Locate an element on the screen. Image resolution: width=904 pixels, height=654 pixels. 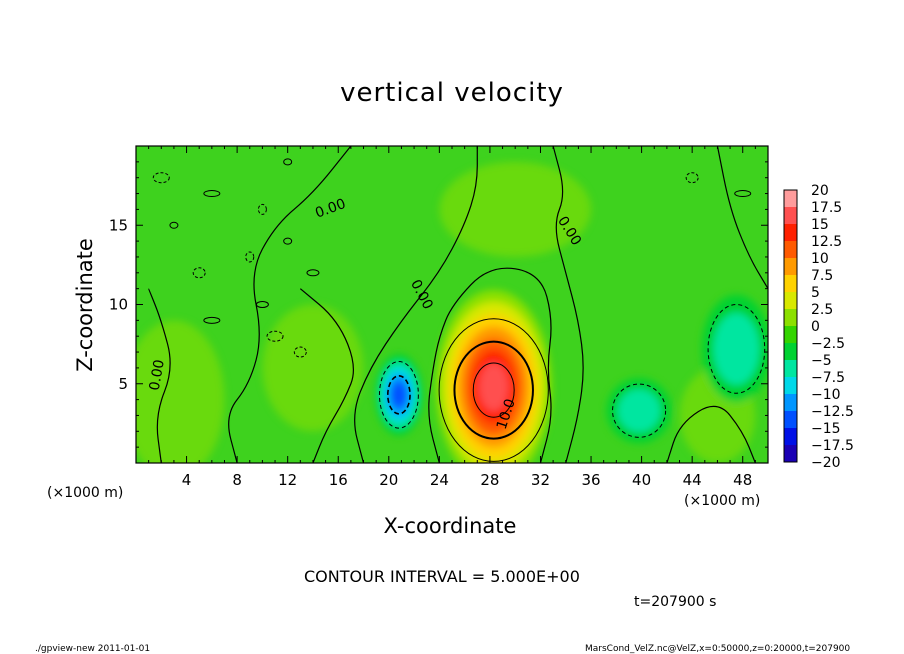
x-tick-label: 16 is located at coordinates (338, 480).